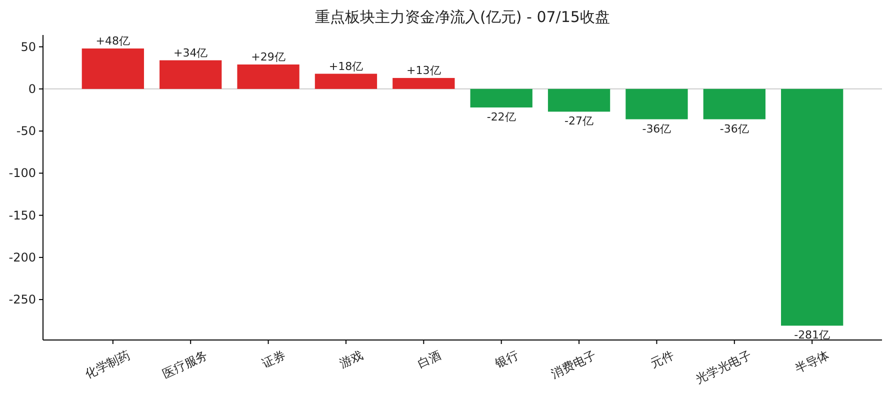  What do you see at coordinates (352, 359) in the screenshot?
I see `x-tick-label: 游戏` at bounding box center [352, 359].